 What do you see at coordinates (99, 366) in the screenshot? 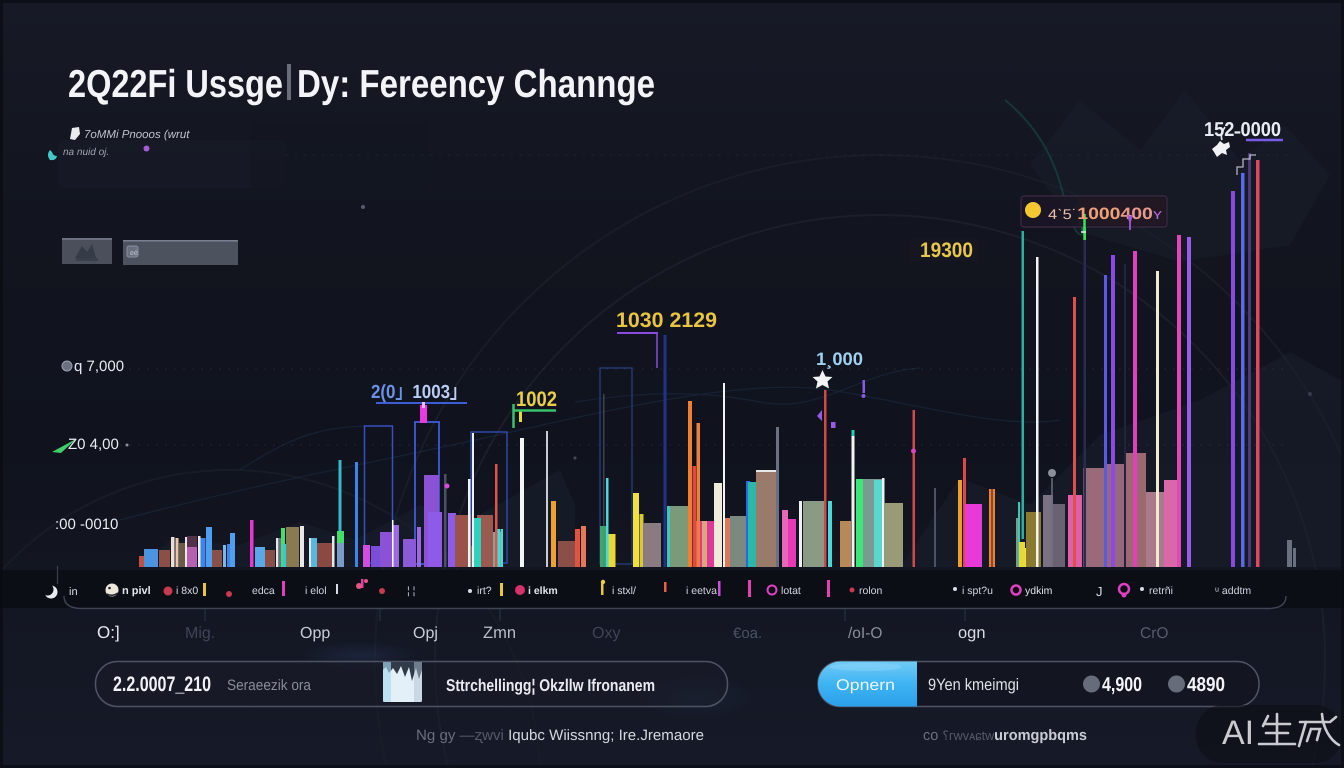
I see `svg-text: q 7,000` at bounding box center [99, 366].